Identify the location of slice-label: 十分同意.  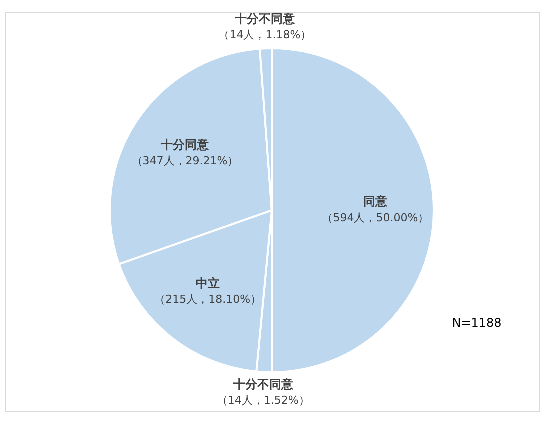
(185, 145).